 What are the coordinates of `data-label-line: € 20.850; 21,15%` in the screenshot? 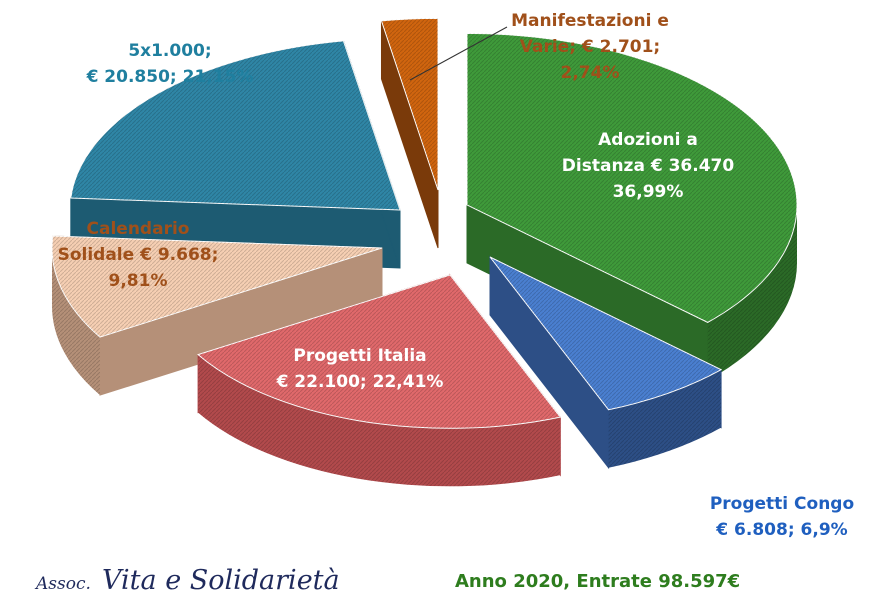 It's located at (170, 77).